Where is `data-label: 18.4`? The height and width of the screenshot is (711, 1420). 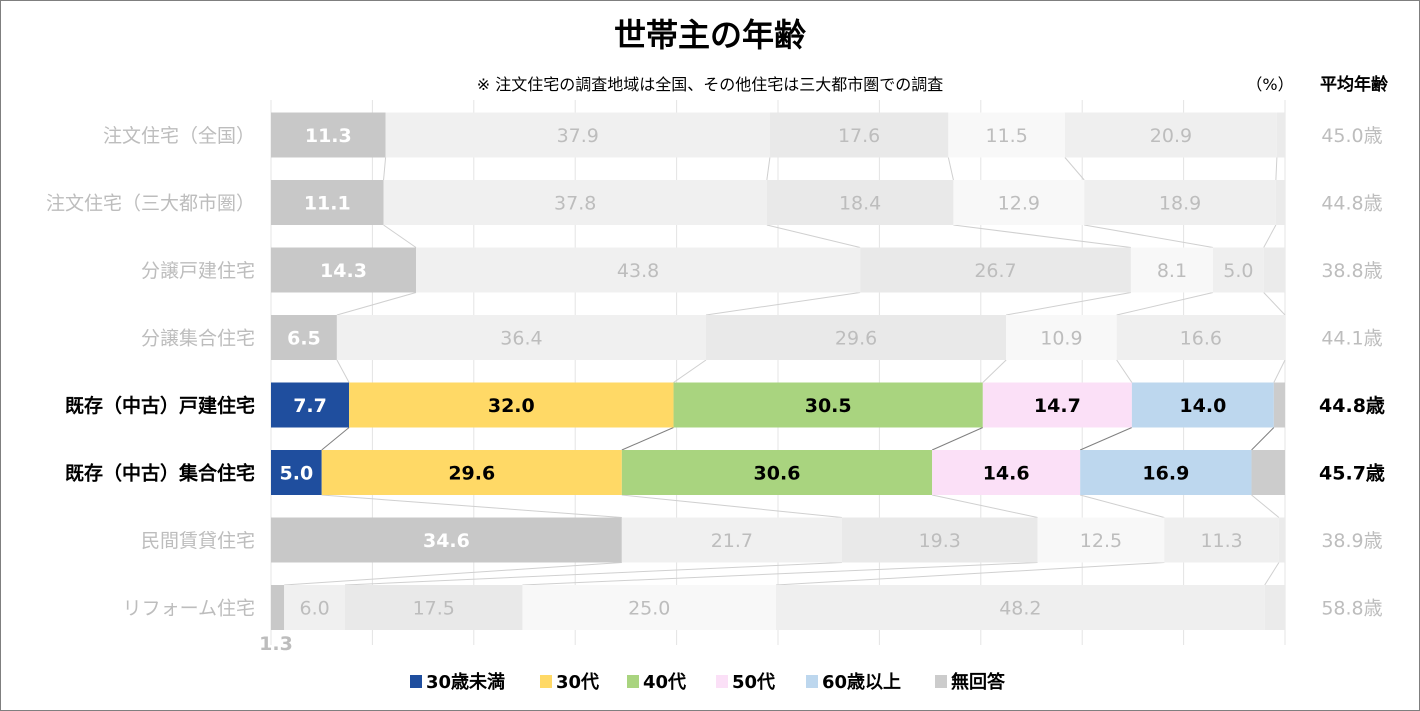
data-label: 18.4 is located at coordinates (860, 204).